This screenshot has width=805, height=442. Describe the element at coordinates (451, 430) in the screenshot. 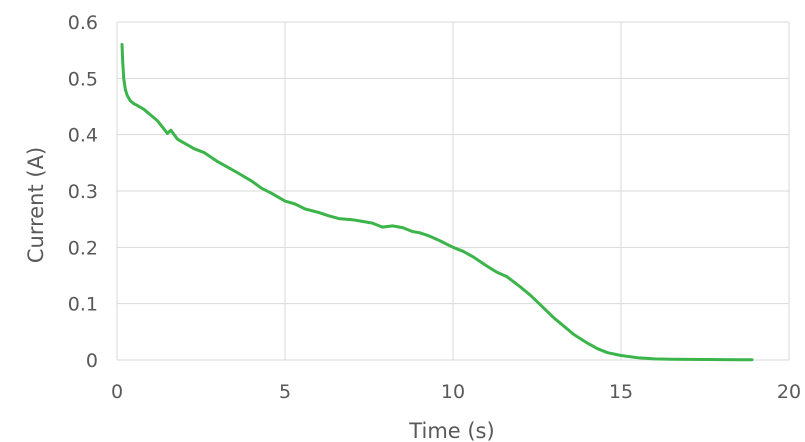

I see `x-axis-title: Time (s)` at that location.